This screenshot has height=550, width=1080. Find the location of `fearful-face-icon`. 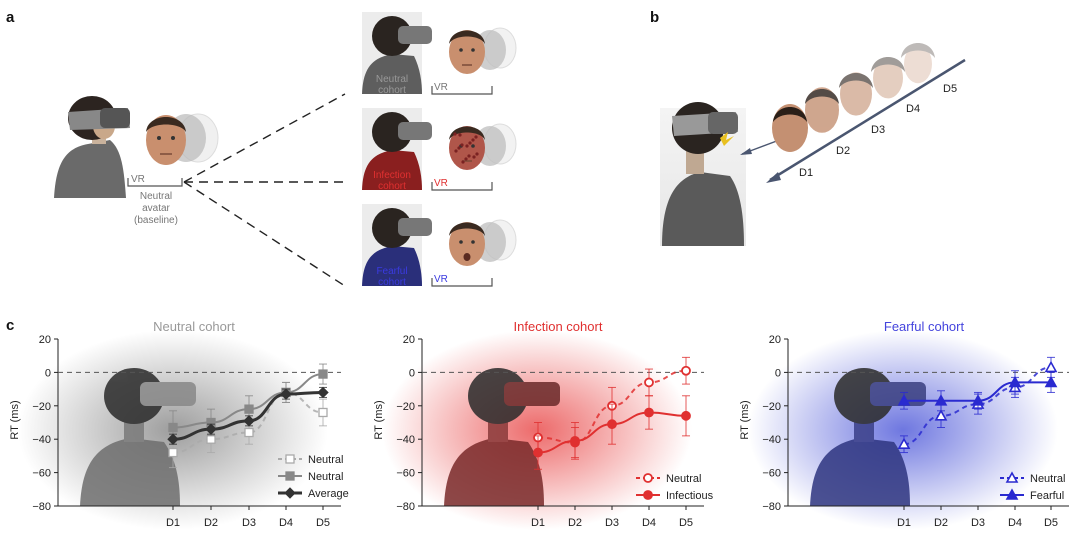

fearful-face-icon is located at coordinates (467, 244).